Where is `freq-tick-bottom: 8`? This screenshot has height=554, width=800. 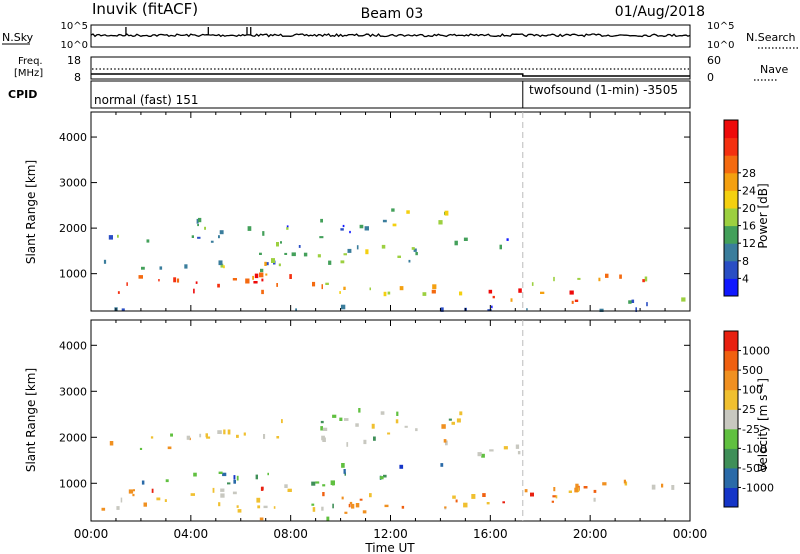 freq-tick-bottom: 8 is located at coordinates (77, 77).